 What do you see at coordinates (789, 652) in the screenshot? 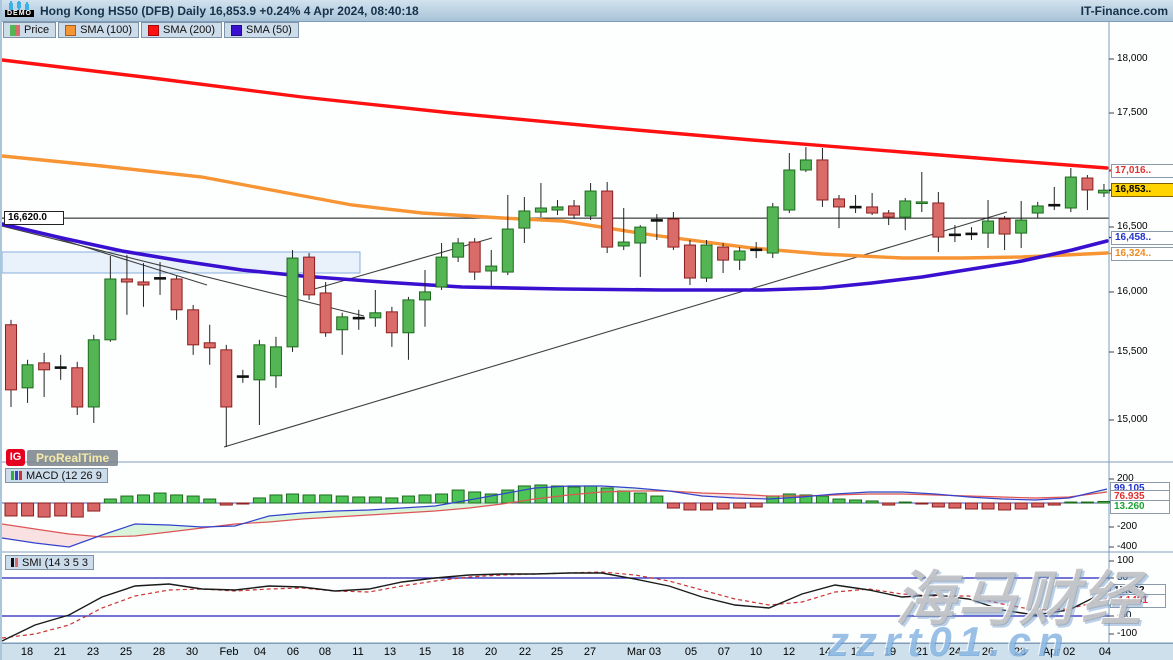
I see `x-axis-tick-label: 12` at bounding box center [789, 652].